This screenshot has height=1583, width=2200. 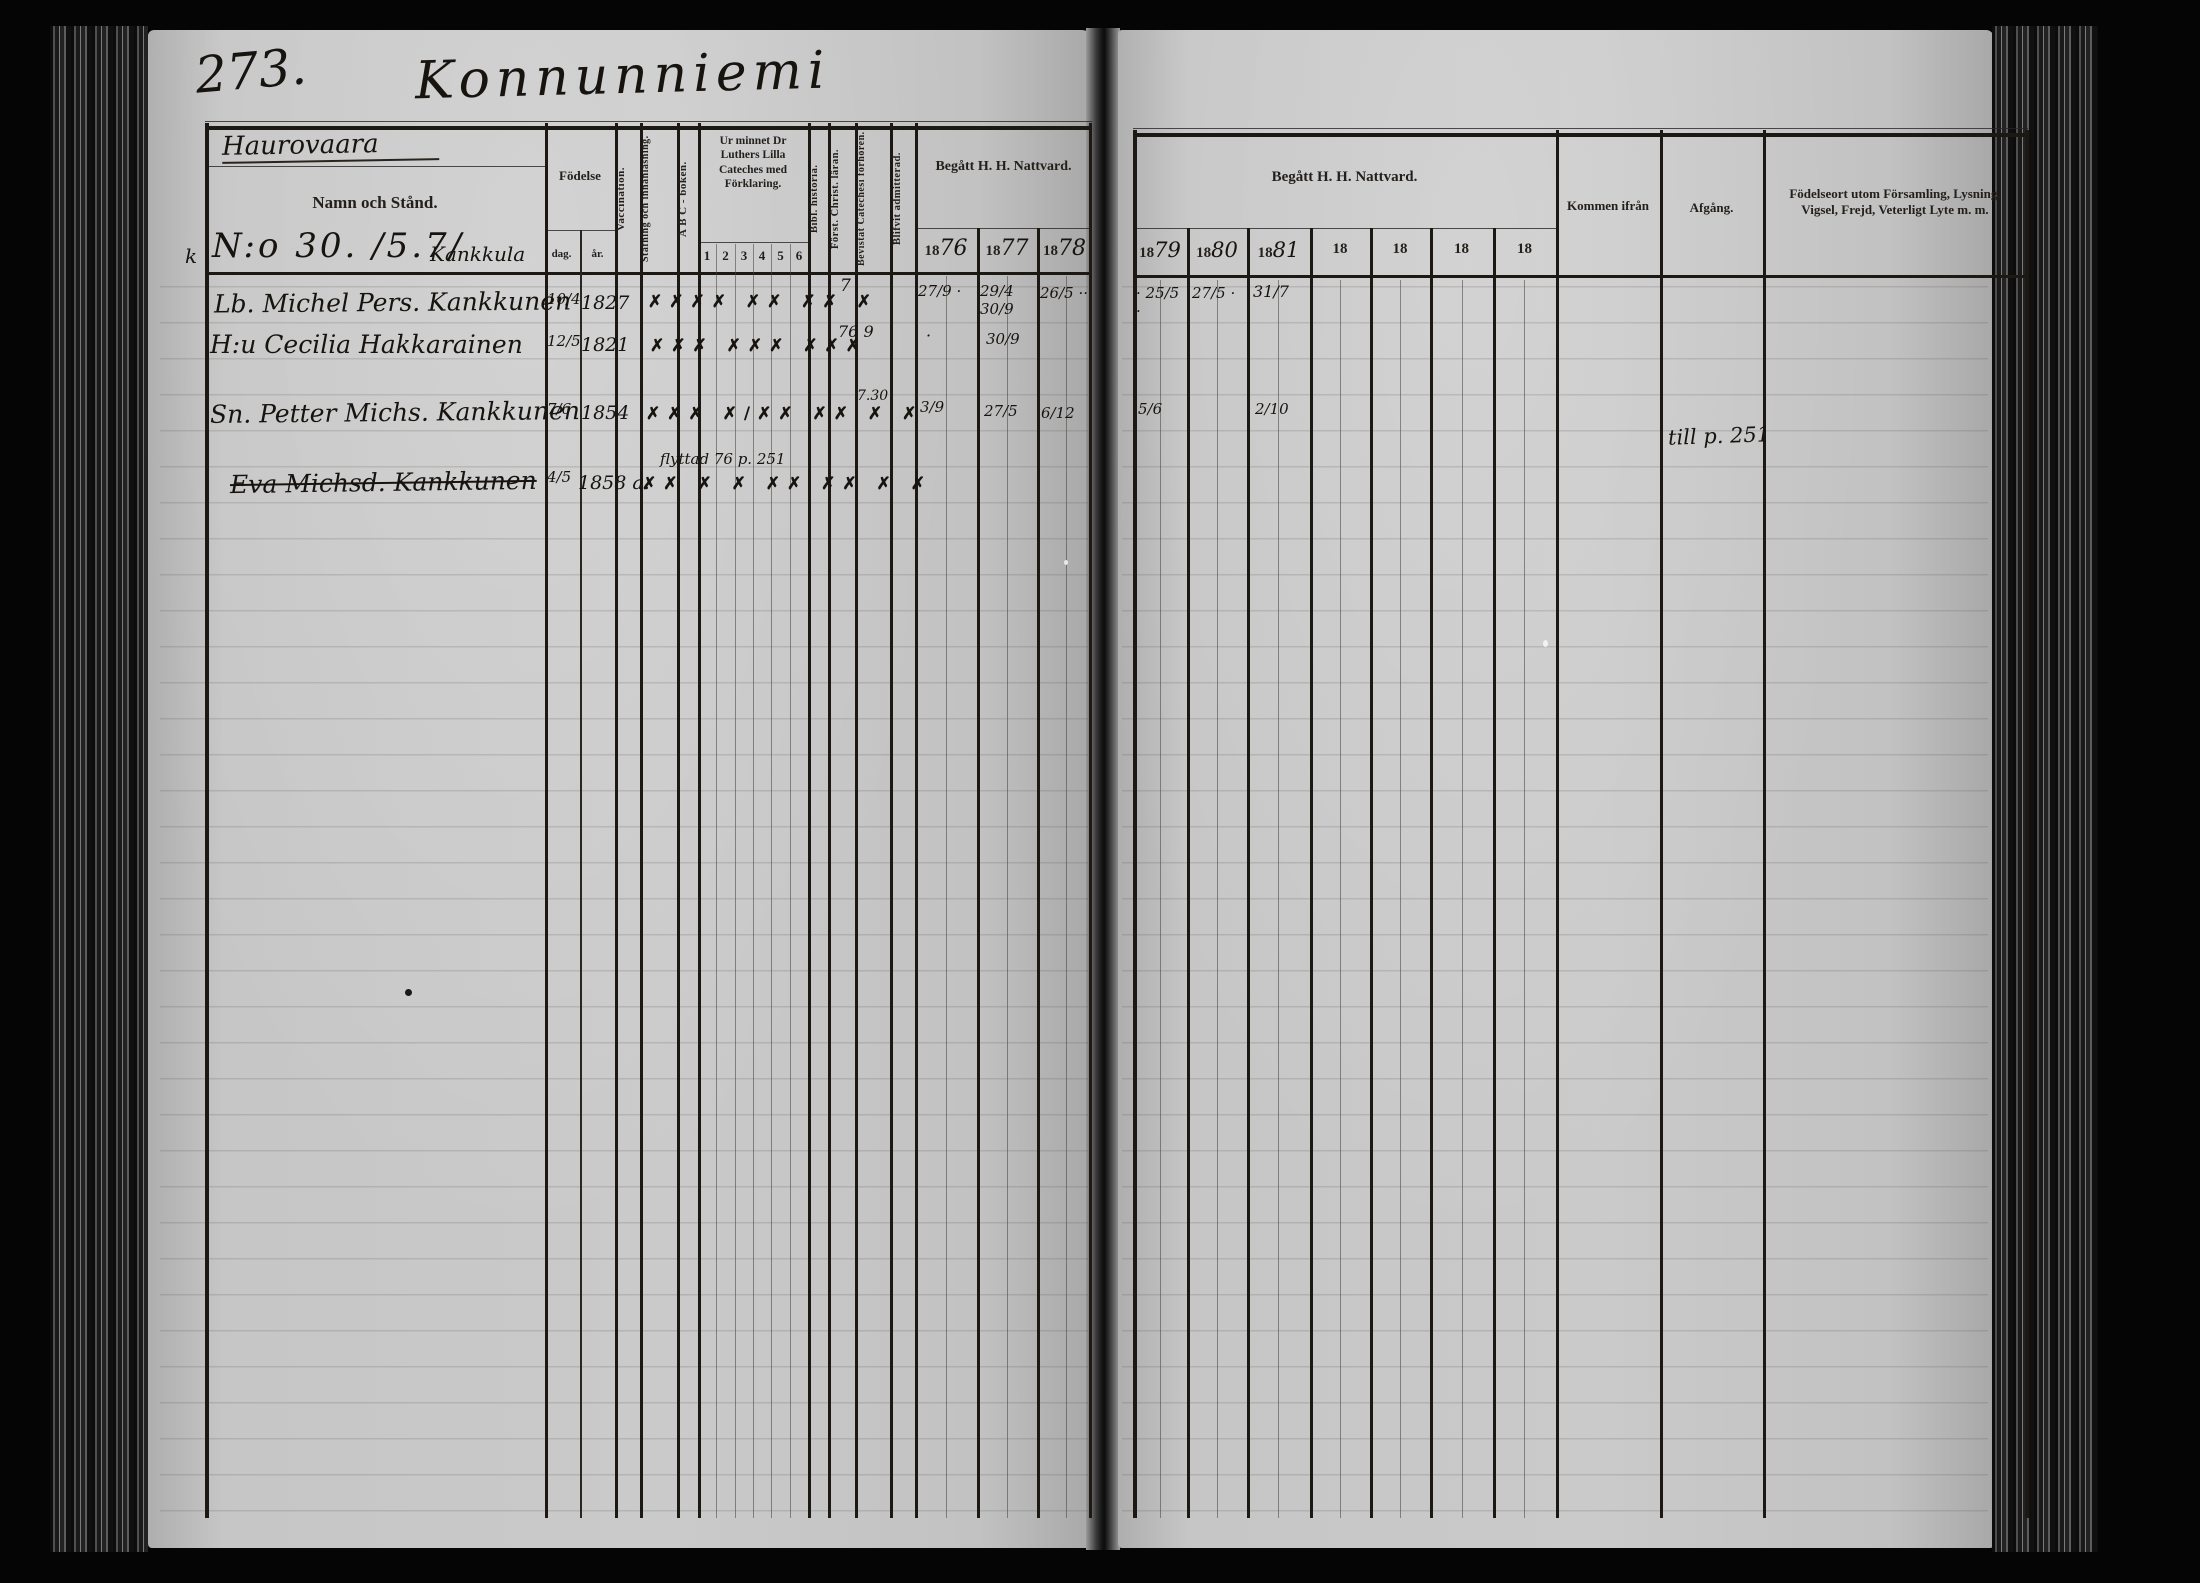 What do you see at coordinates (835, 199) in the screenshot?
I see `christian-doctrine-header: Först. Christ. läran.` at bounding box center [835, 199].